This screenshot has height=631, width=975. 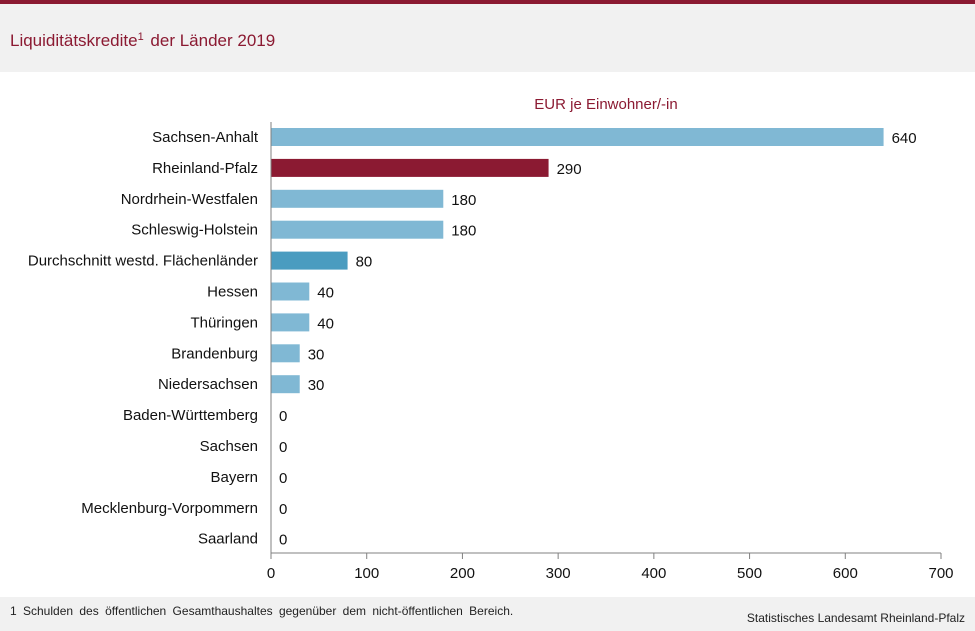 What do you see at coordinates (143, 261) in the screenshot?
I see `category-label: Durchschnitt westd. Flächenländer` at bounding box center [143, 261].